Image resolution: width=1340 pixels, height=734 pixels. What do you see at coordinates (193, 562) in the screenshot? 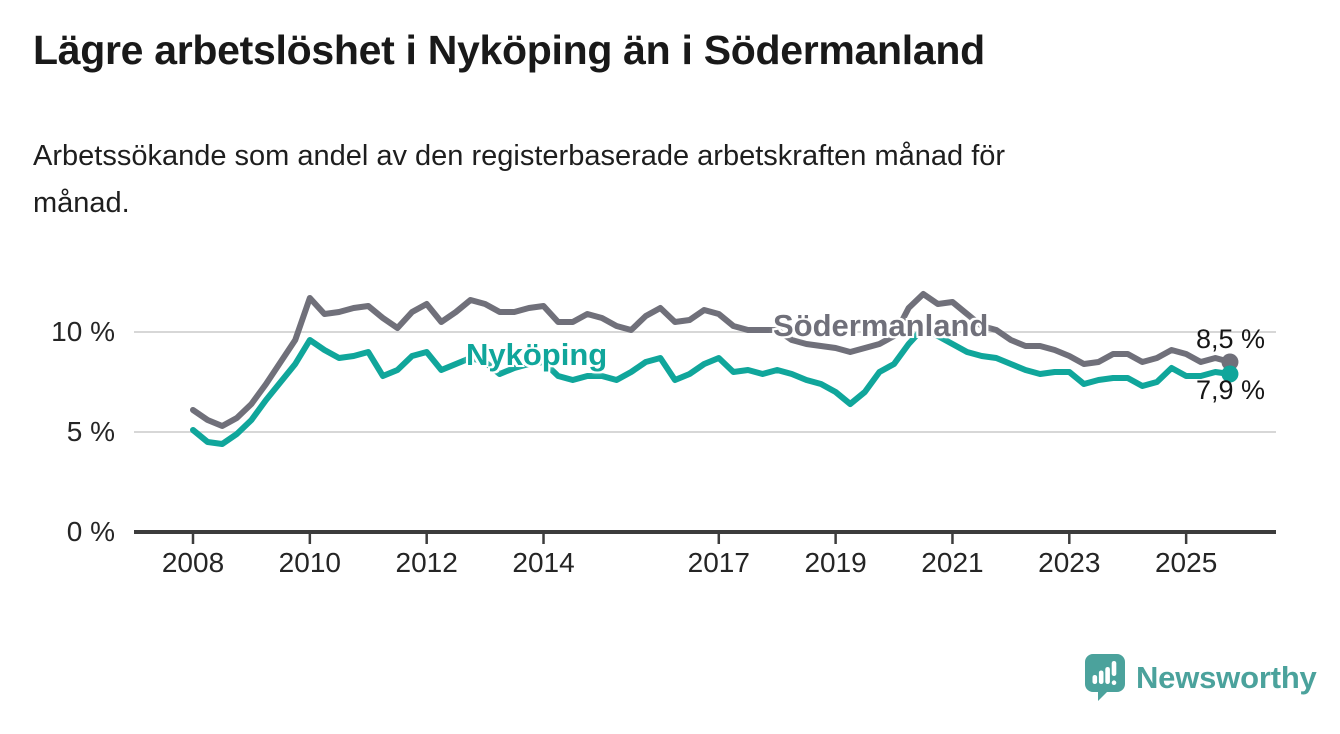
I see `x-axis-label: 2008` at bounding box center [193, 562].